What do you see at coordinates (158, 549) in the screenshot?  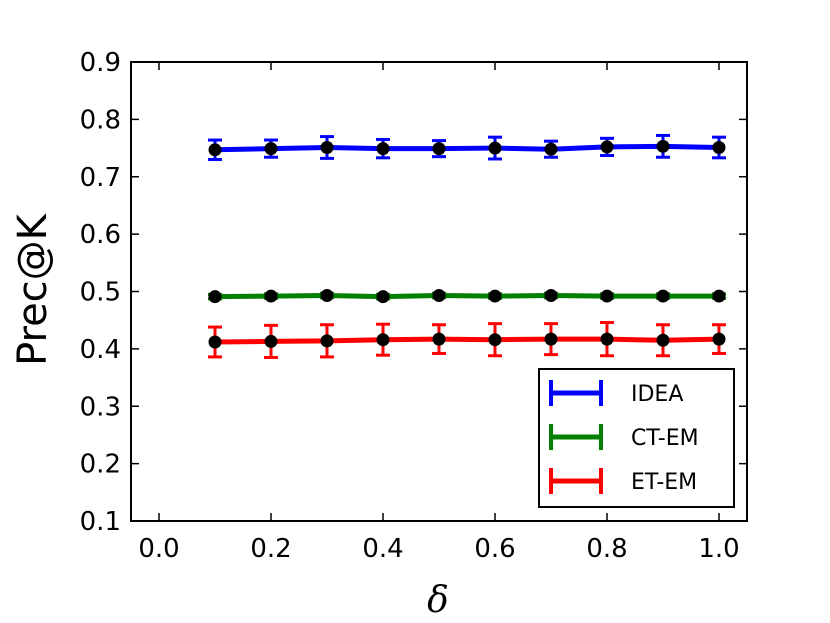 I see `x-tick-label: 0.0` at bounding box center [158, 549].